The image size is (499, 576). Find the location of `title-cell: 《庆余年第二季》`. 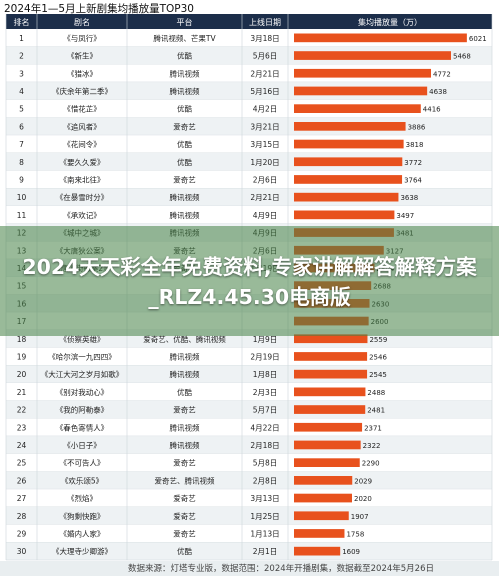

title-cell: 《庆余年第二季》 is located at coordinates (82, 91).